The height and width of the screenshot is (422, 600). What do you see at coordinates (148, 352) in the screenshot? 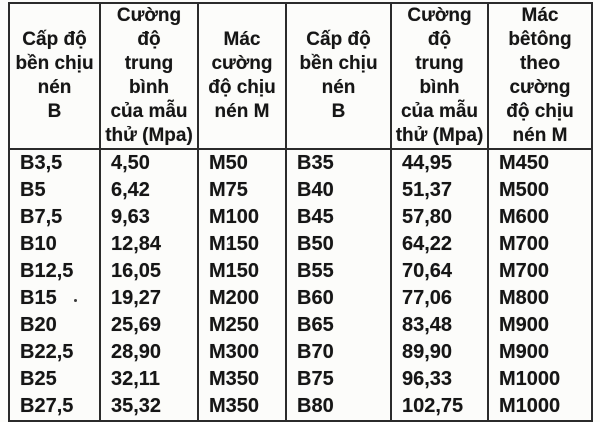
I see `table-cell: 28,90` at bounding box center [148, 352].